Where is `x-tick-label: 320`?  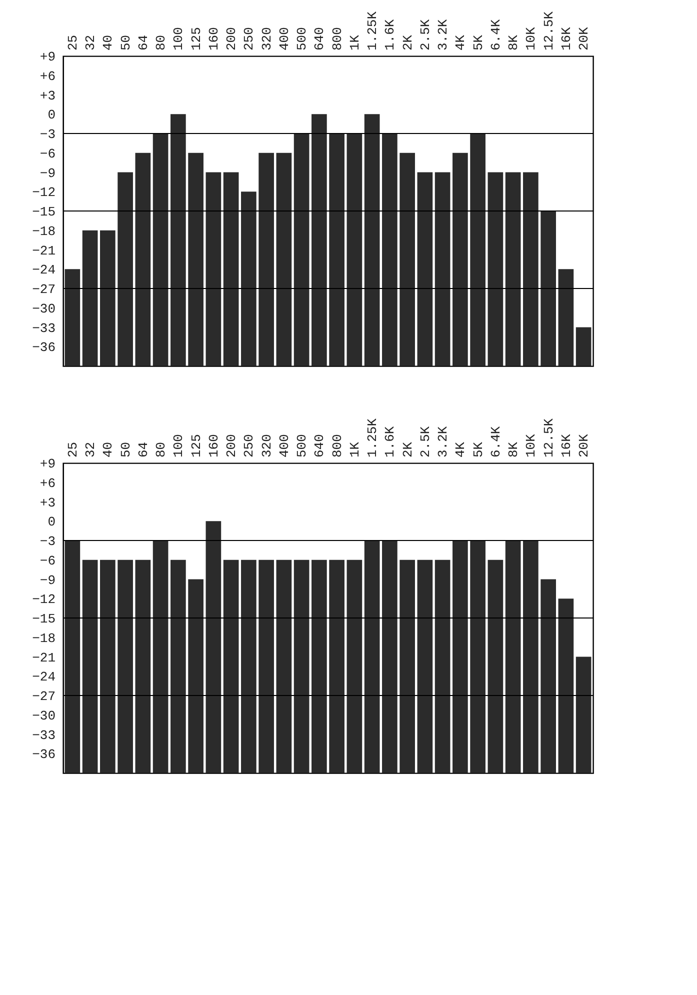
x-tick-label: 320 is located at coordinates (266, 446).